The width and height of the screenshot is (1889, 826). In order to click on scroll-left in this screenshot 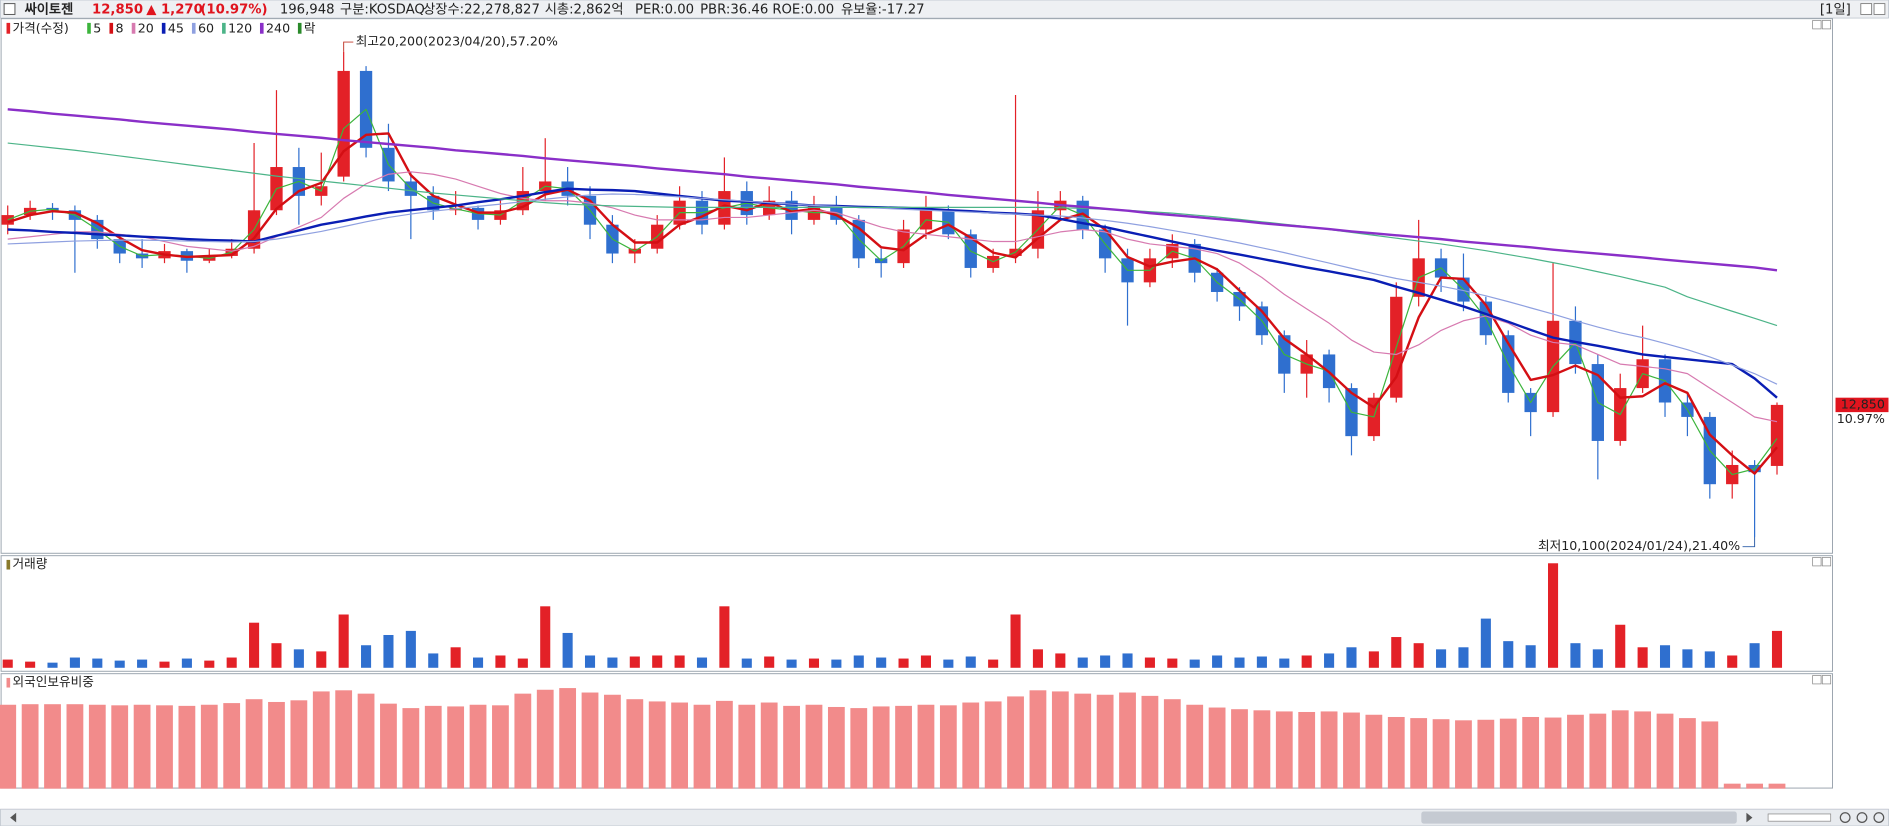, I will do `click(13, 817)`.